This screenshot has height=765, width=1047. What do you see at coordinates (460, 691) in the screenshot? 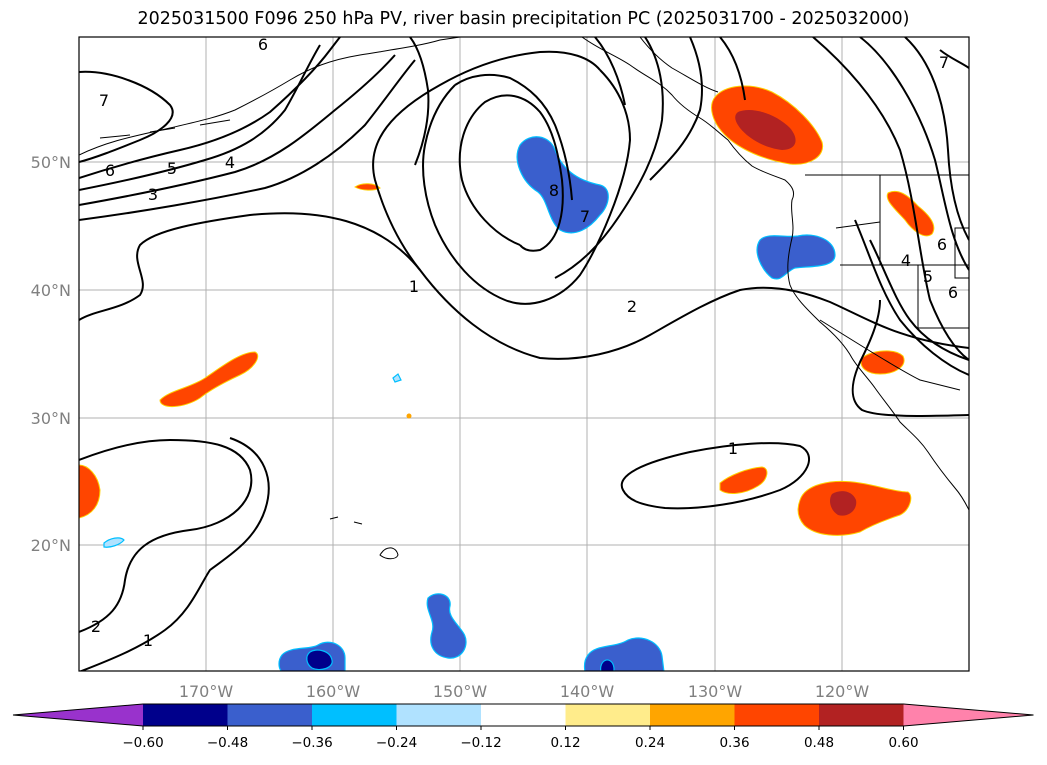
I see `lon-label: 150°W` at bounding box center [460, 691].